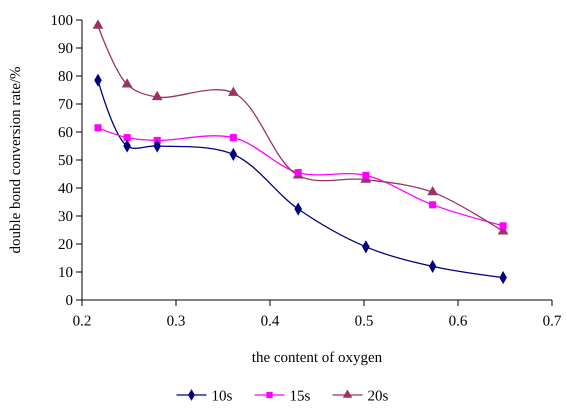  Describe the element at coordinates (82, 322) in the screenshot. I see `x-tick-label: 0.2` at that location.